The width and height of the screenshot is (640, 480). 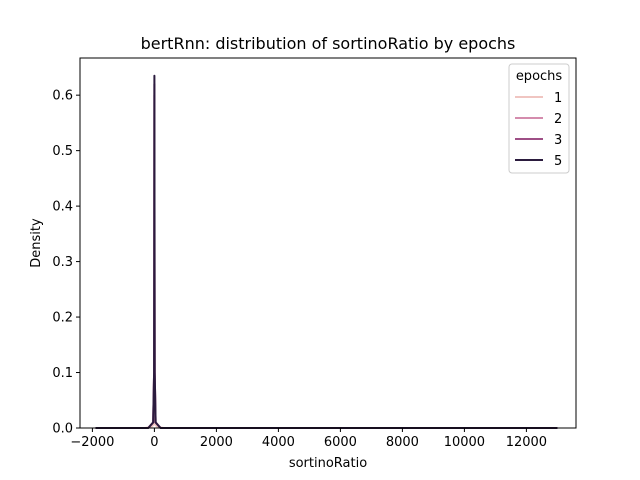 What do you see at coordinates (526, 442) in the screenshot?
I see `x-tick-label: 12000` at bounding box center [526, 442].